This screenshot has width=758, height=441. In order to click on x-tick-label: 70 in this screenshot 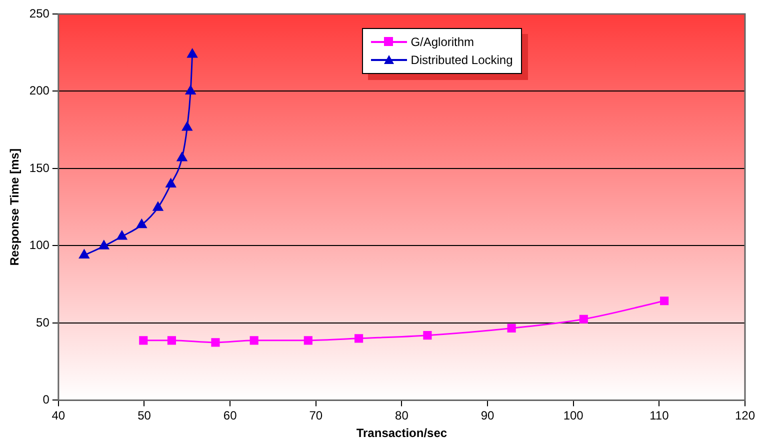, I will do `click(316, 415)`.